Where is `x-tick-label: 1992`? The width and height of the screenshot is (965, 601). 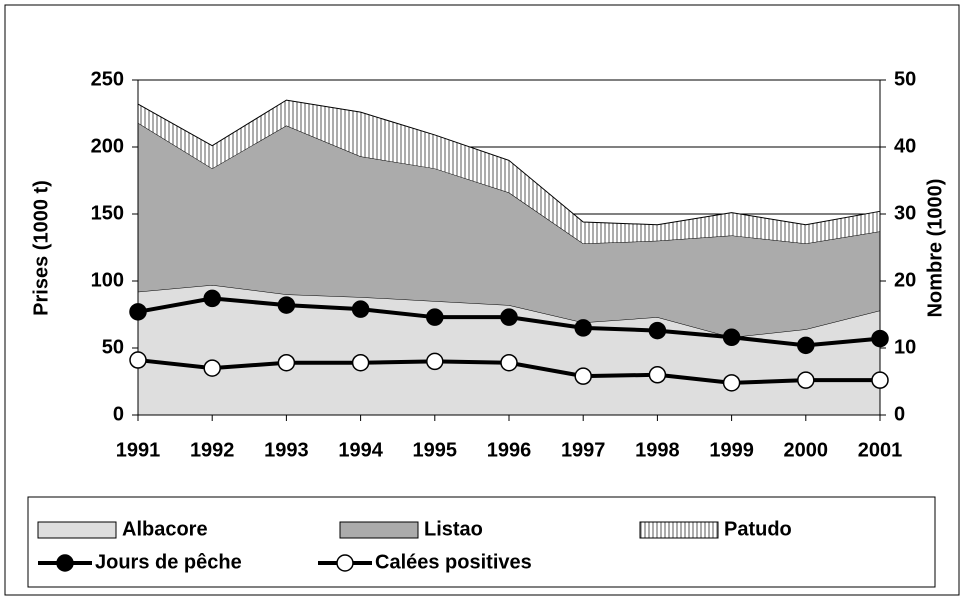
x-tick-label: 1992 is located at coordinates (212, 450).